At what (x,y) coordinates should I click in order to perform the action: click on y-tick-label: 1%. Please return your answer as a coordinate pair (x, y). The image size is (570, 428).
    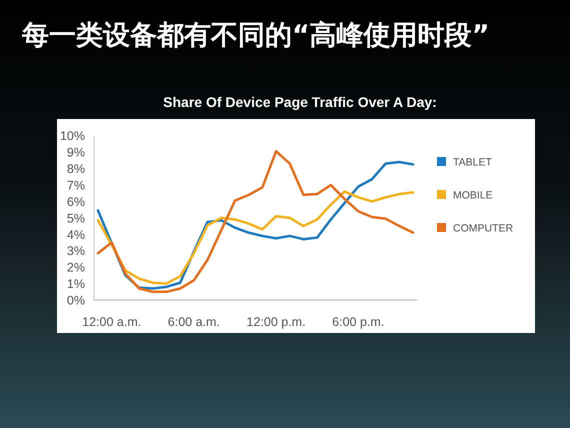
    Looking at the image, I should click on (75, 284).